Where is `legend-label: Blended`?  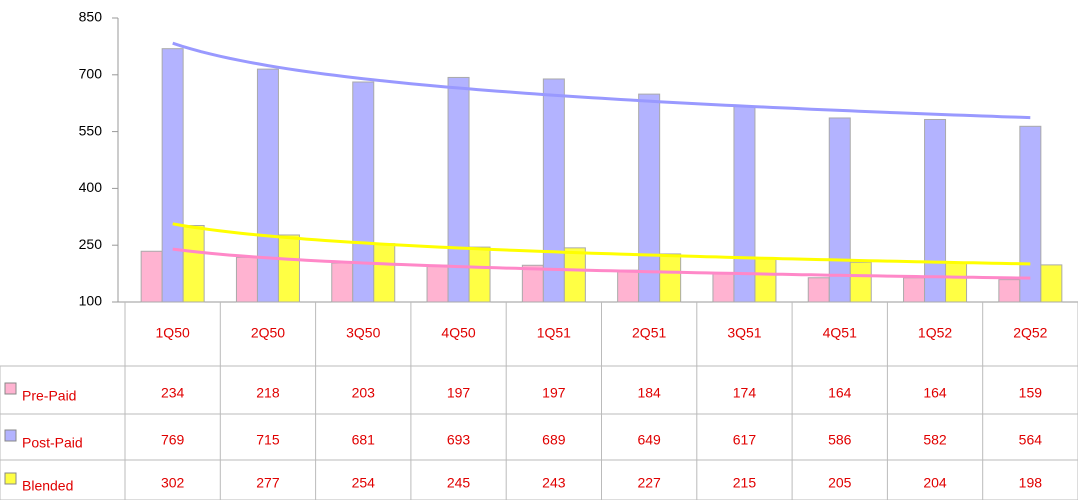
legend-label: Blended is located at coordinates (47, 486).